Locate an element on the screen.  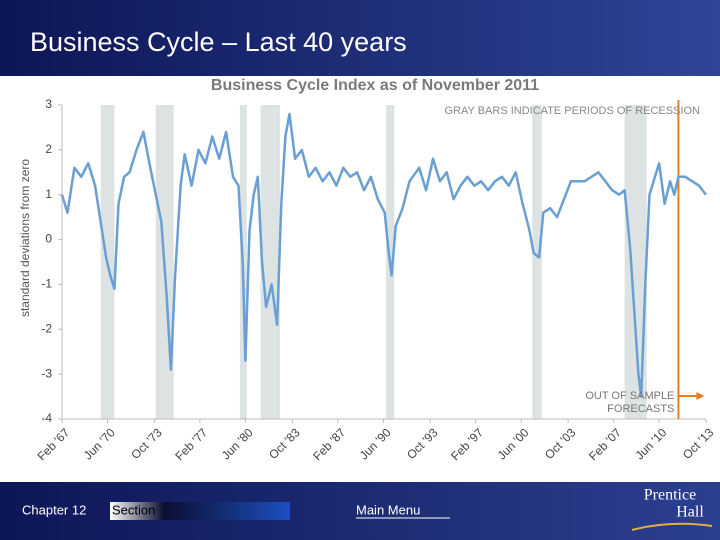
annotation: FORECASTS is located at coordinates (640, 409).